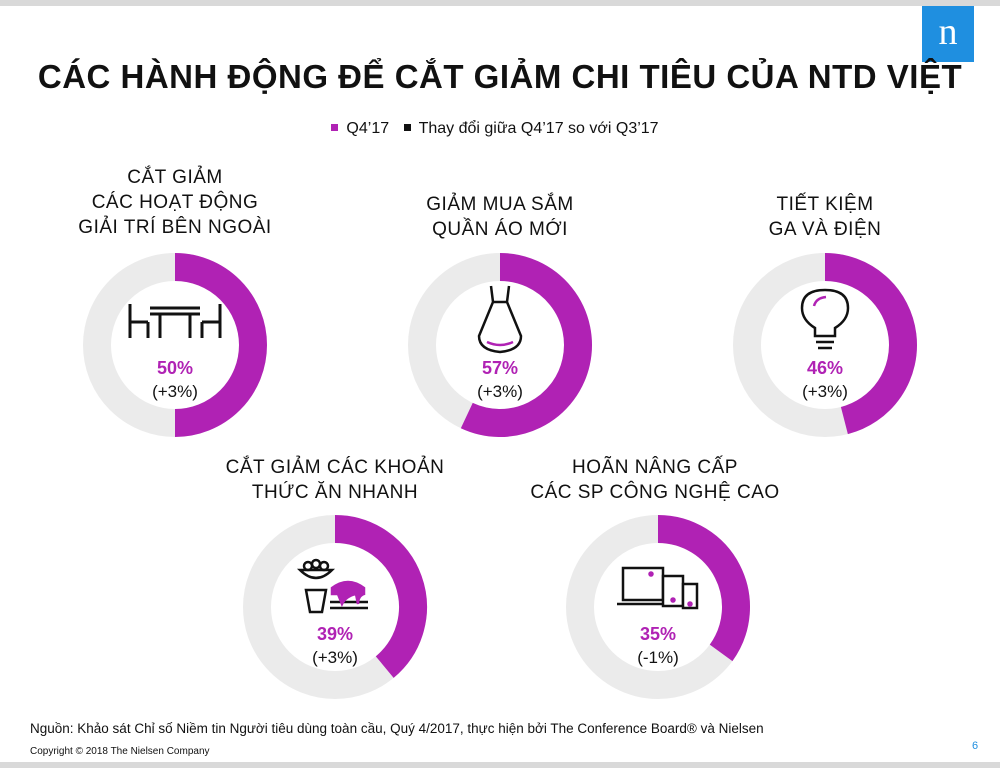 The width and height of the screenshot is (1000, 768). What do you see at coordinates (175, 227) in the screenshot?
I see `donut-label-1-line-3: GIẢI TRÍ BÊN NGOÀI` at bounding box center [175, 227].